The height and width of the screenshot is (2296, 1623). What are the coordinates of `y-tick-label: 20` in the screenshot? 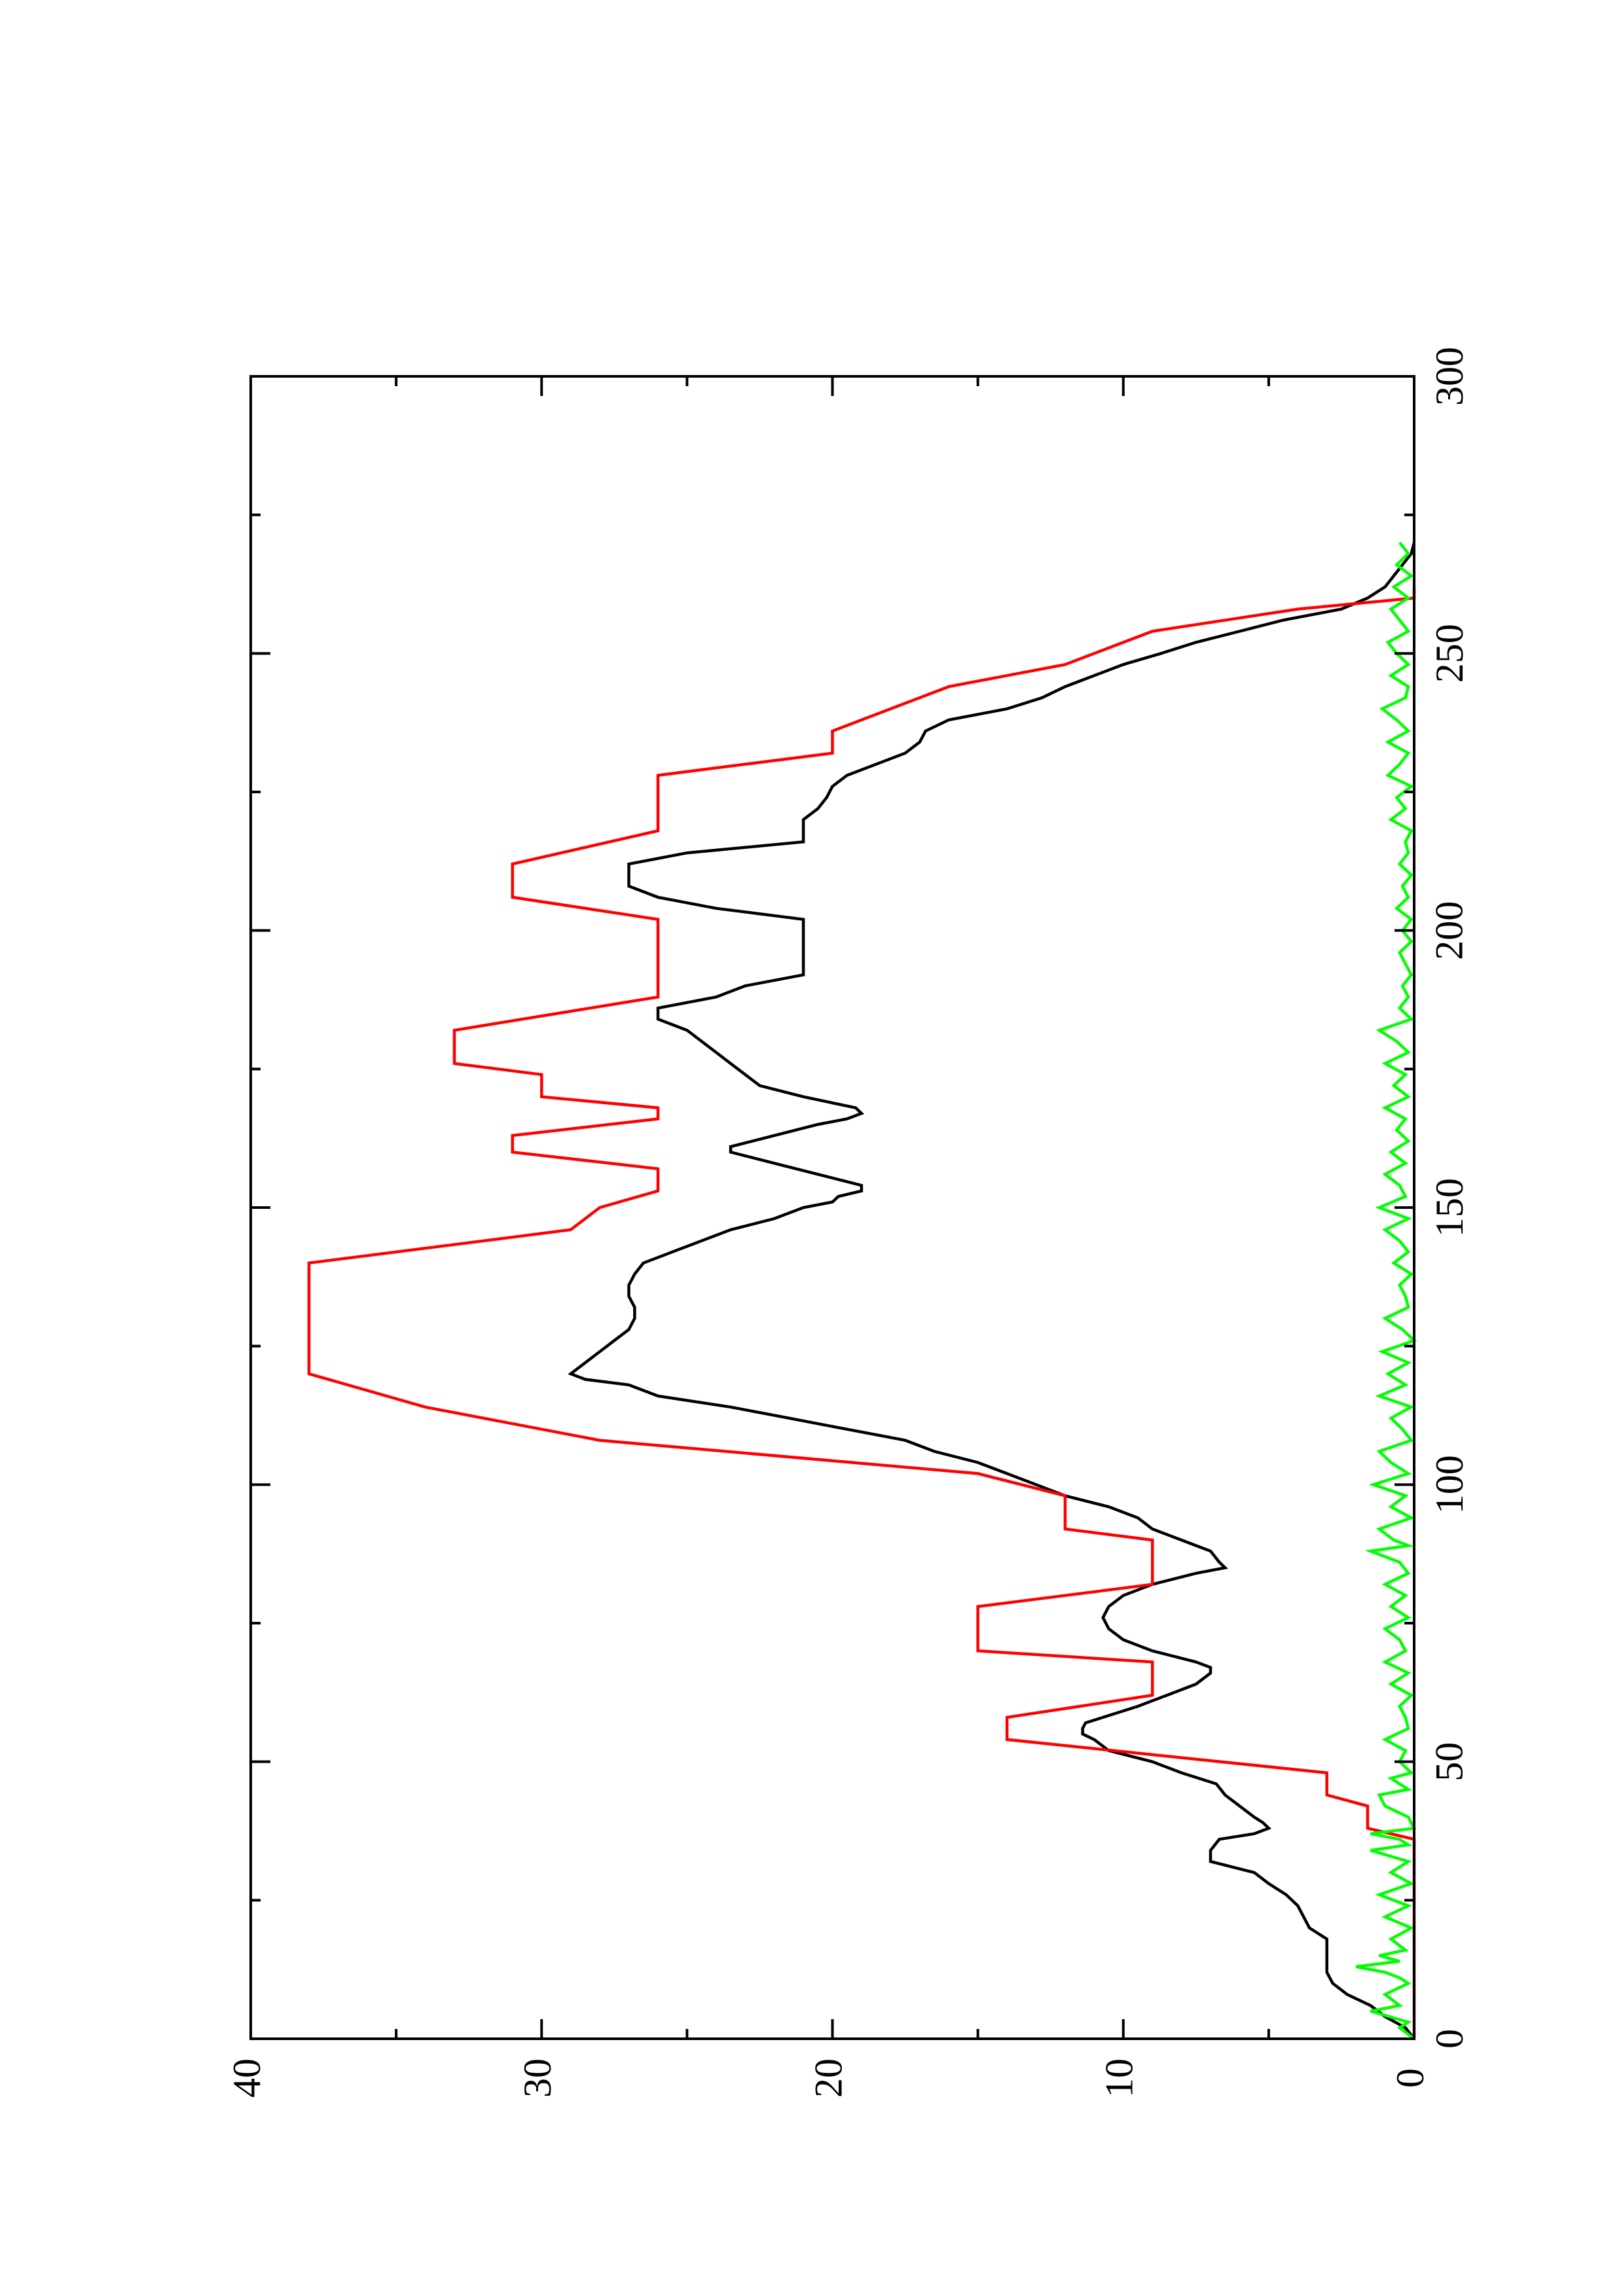 It's located at (828, 2078).